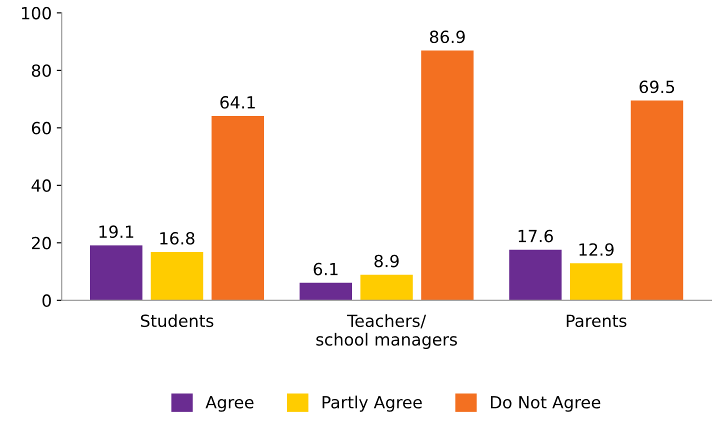  What do you see at coordinates (41, 243) in the screenshot?
I see `y-tick-label: 20` at bounding box center [41, 243].